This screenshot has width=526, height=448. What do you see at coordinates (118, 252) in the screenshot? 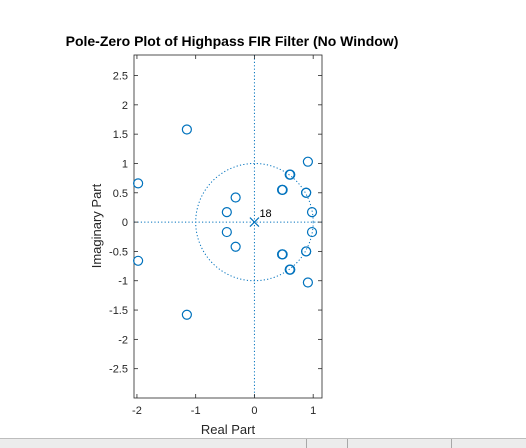
I see `y-tick-label: -0.5` at bounding box center [118, 252].